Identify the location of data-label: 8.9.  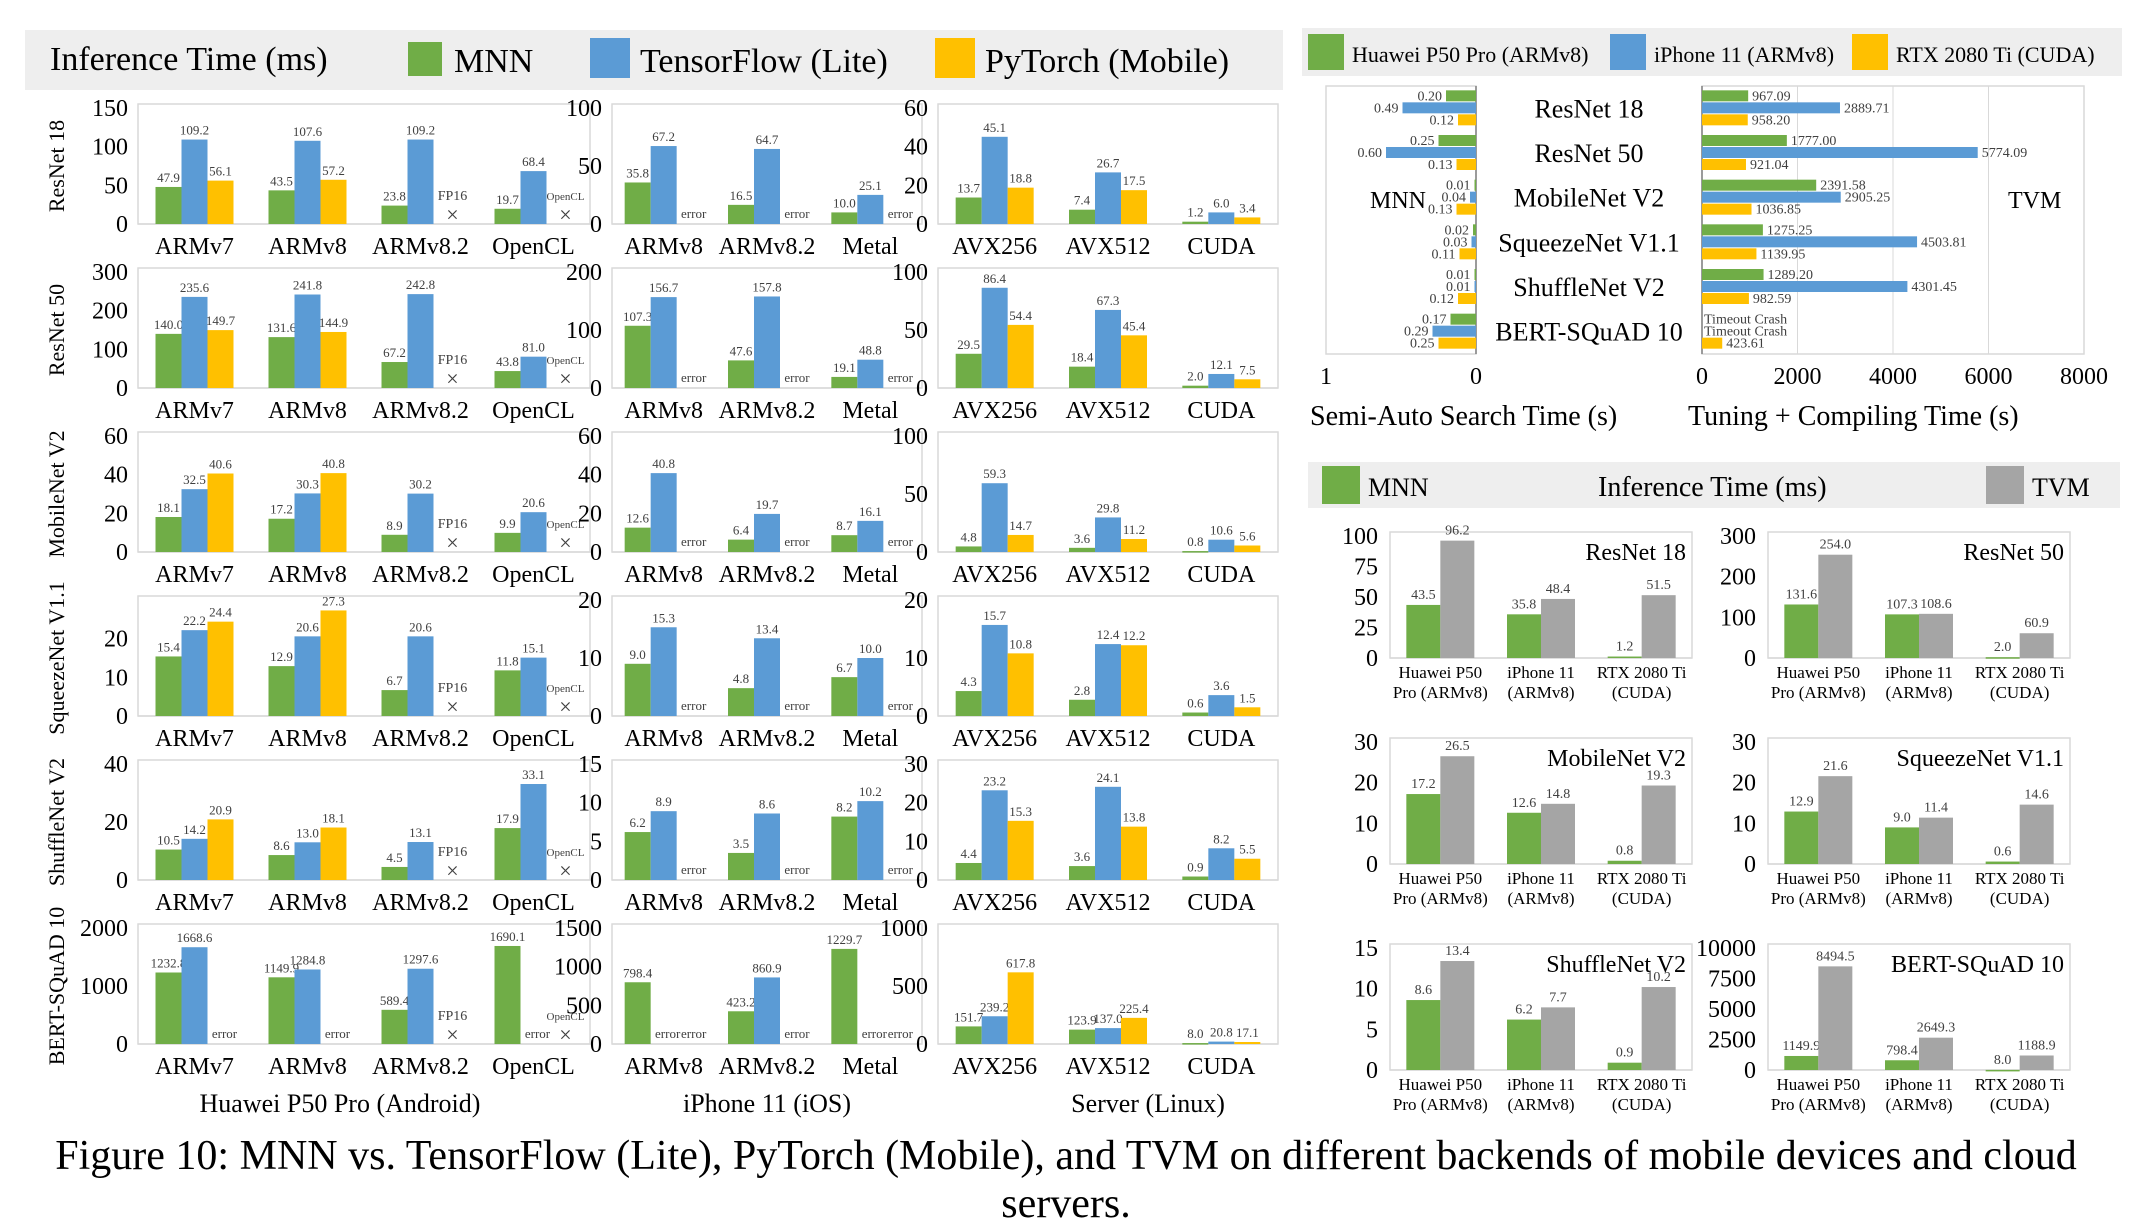
(664, 801).